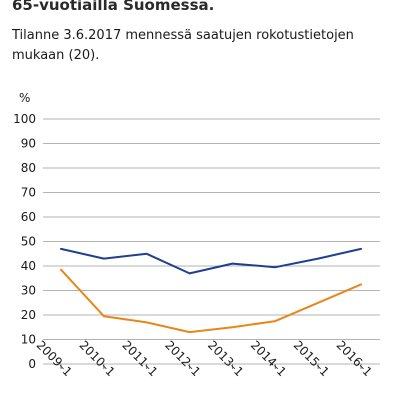  Describe the element at coordinates (96, 358) in the screenshot. I see `x-tick-label: 2010–1` at that location.